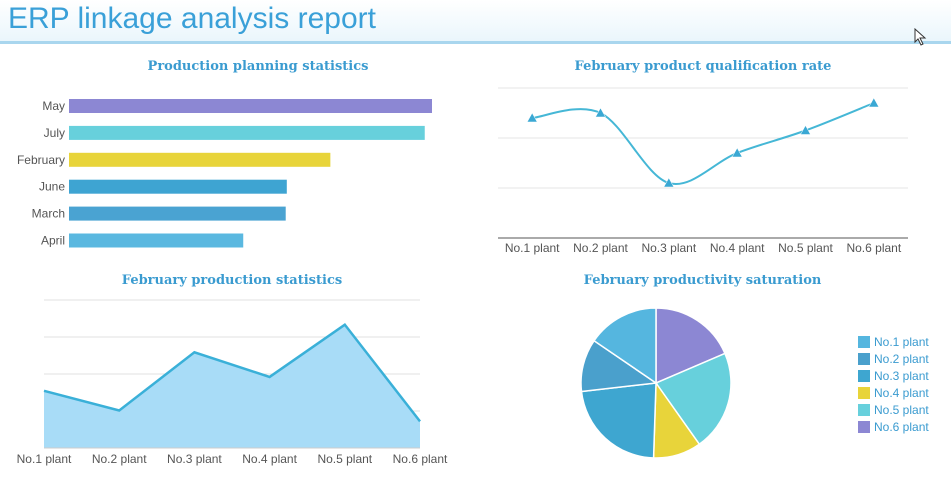  I want to click on area-x-tick-label: No.5 plant, so click(344, 459).